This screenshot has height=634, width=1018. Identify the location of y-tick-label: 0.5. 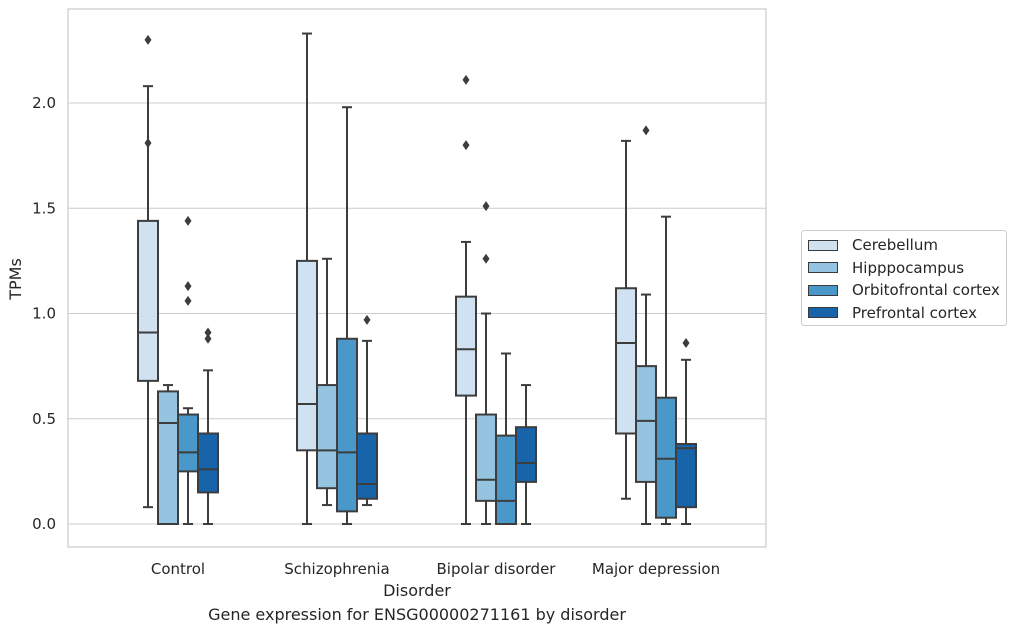
(44, 419).